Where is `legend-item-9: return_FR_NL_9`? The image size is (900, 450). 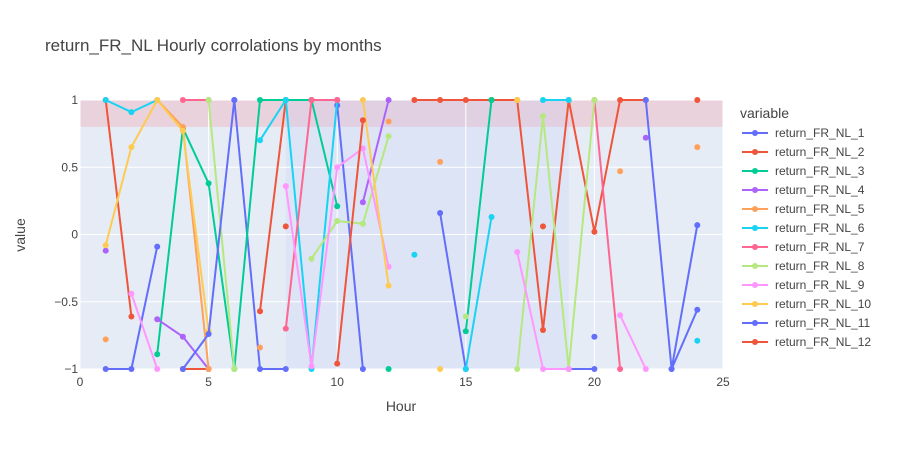
legend-item-9: return_FR_NL_9 is located at coordinates (803, 285).